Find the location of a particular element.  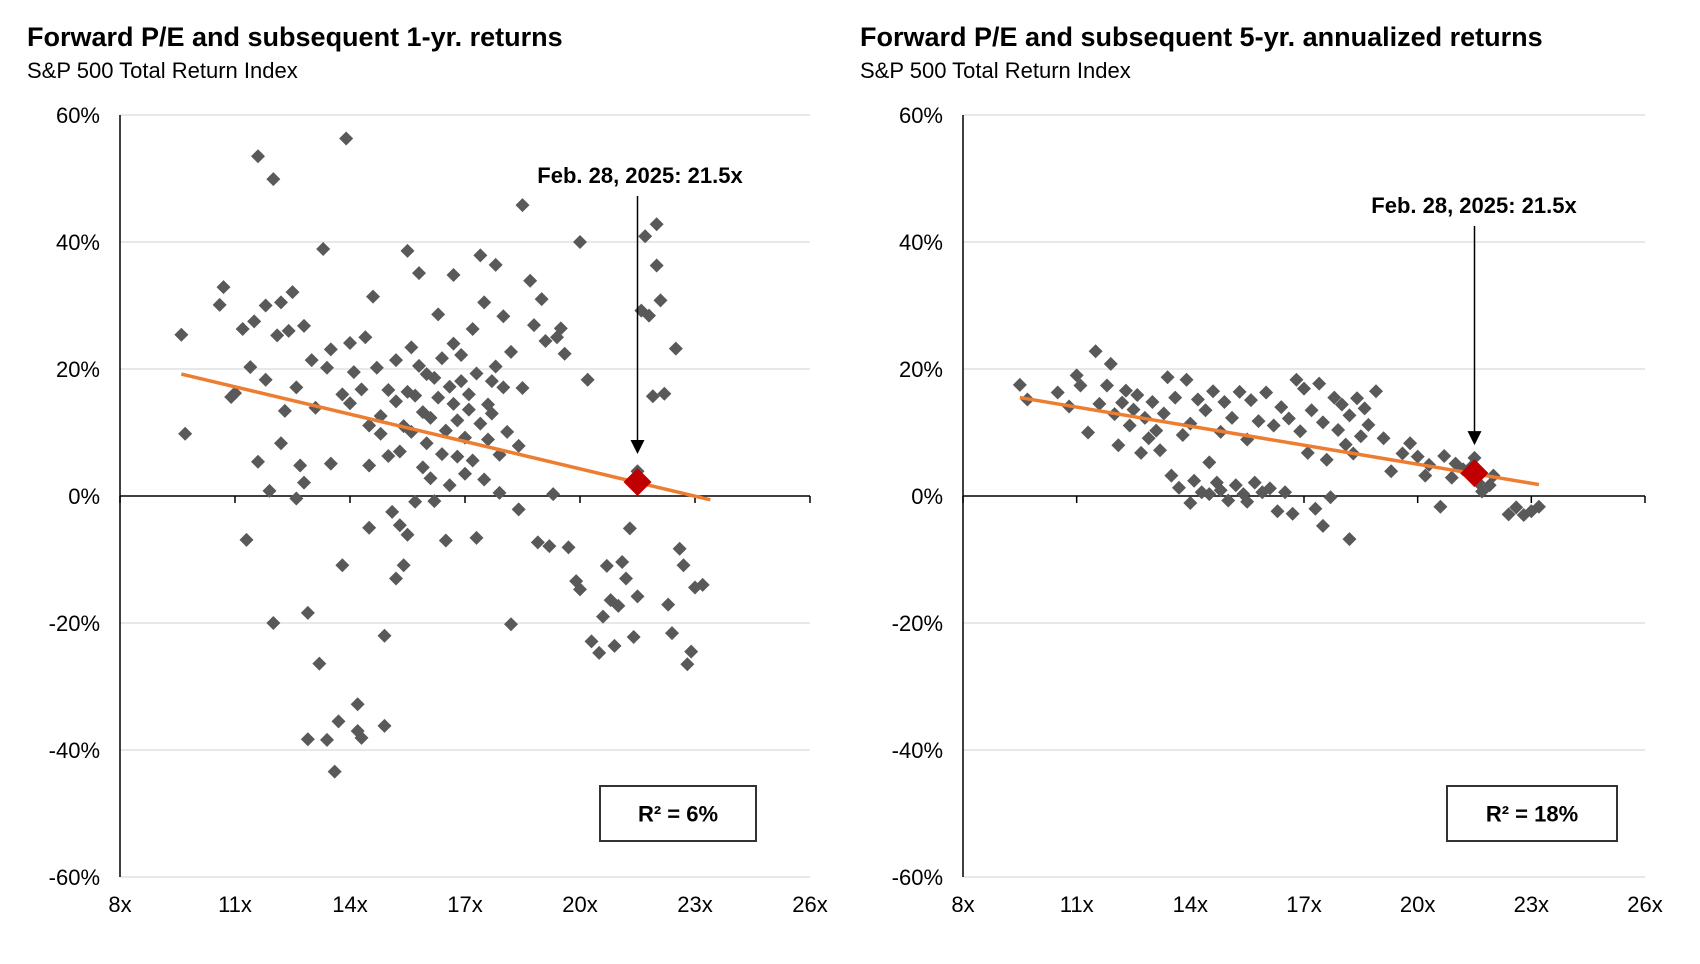

y-tick-label: 60% is located at coordinates (78, 115).